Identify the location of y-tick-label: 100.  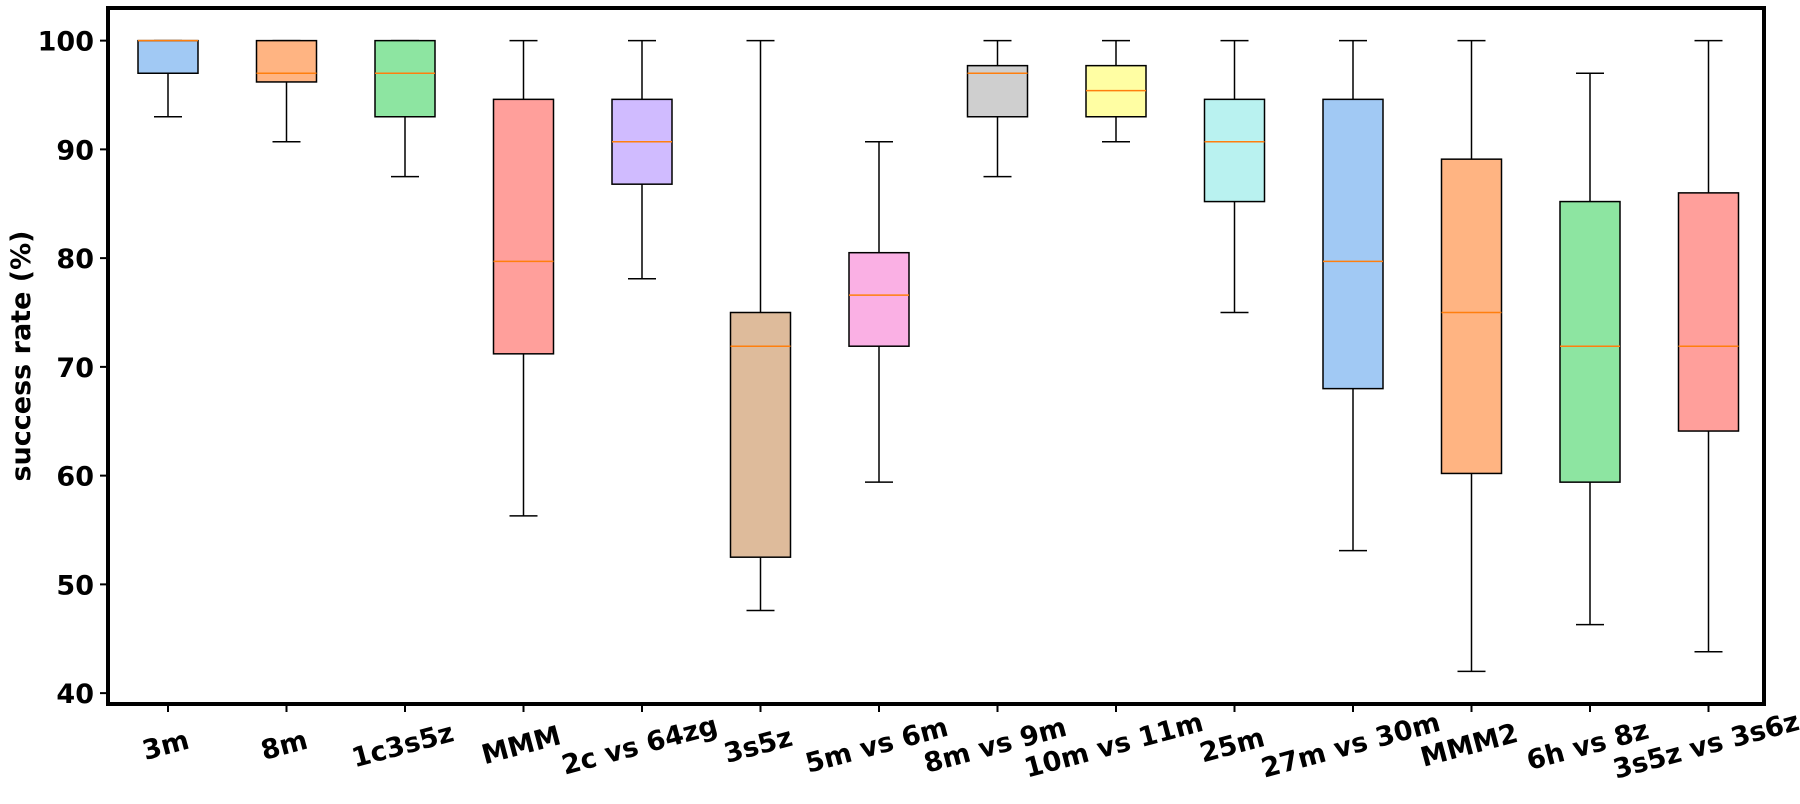
(66, 42).